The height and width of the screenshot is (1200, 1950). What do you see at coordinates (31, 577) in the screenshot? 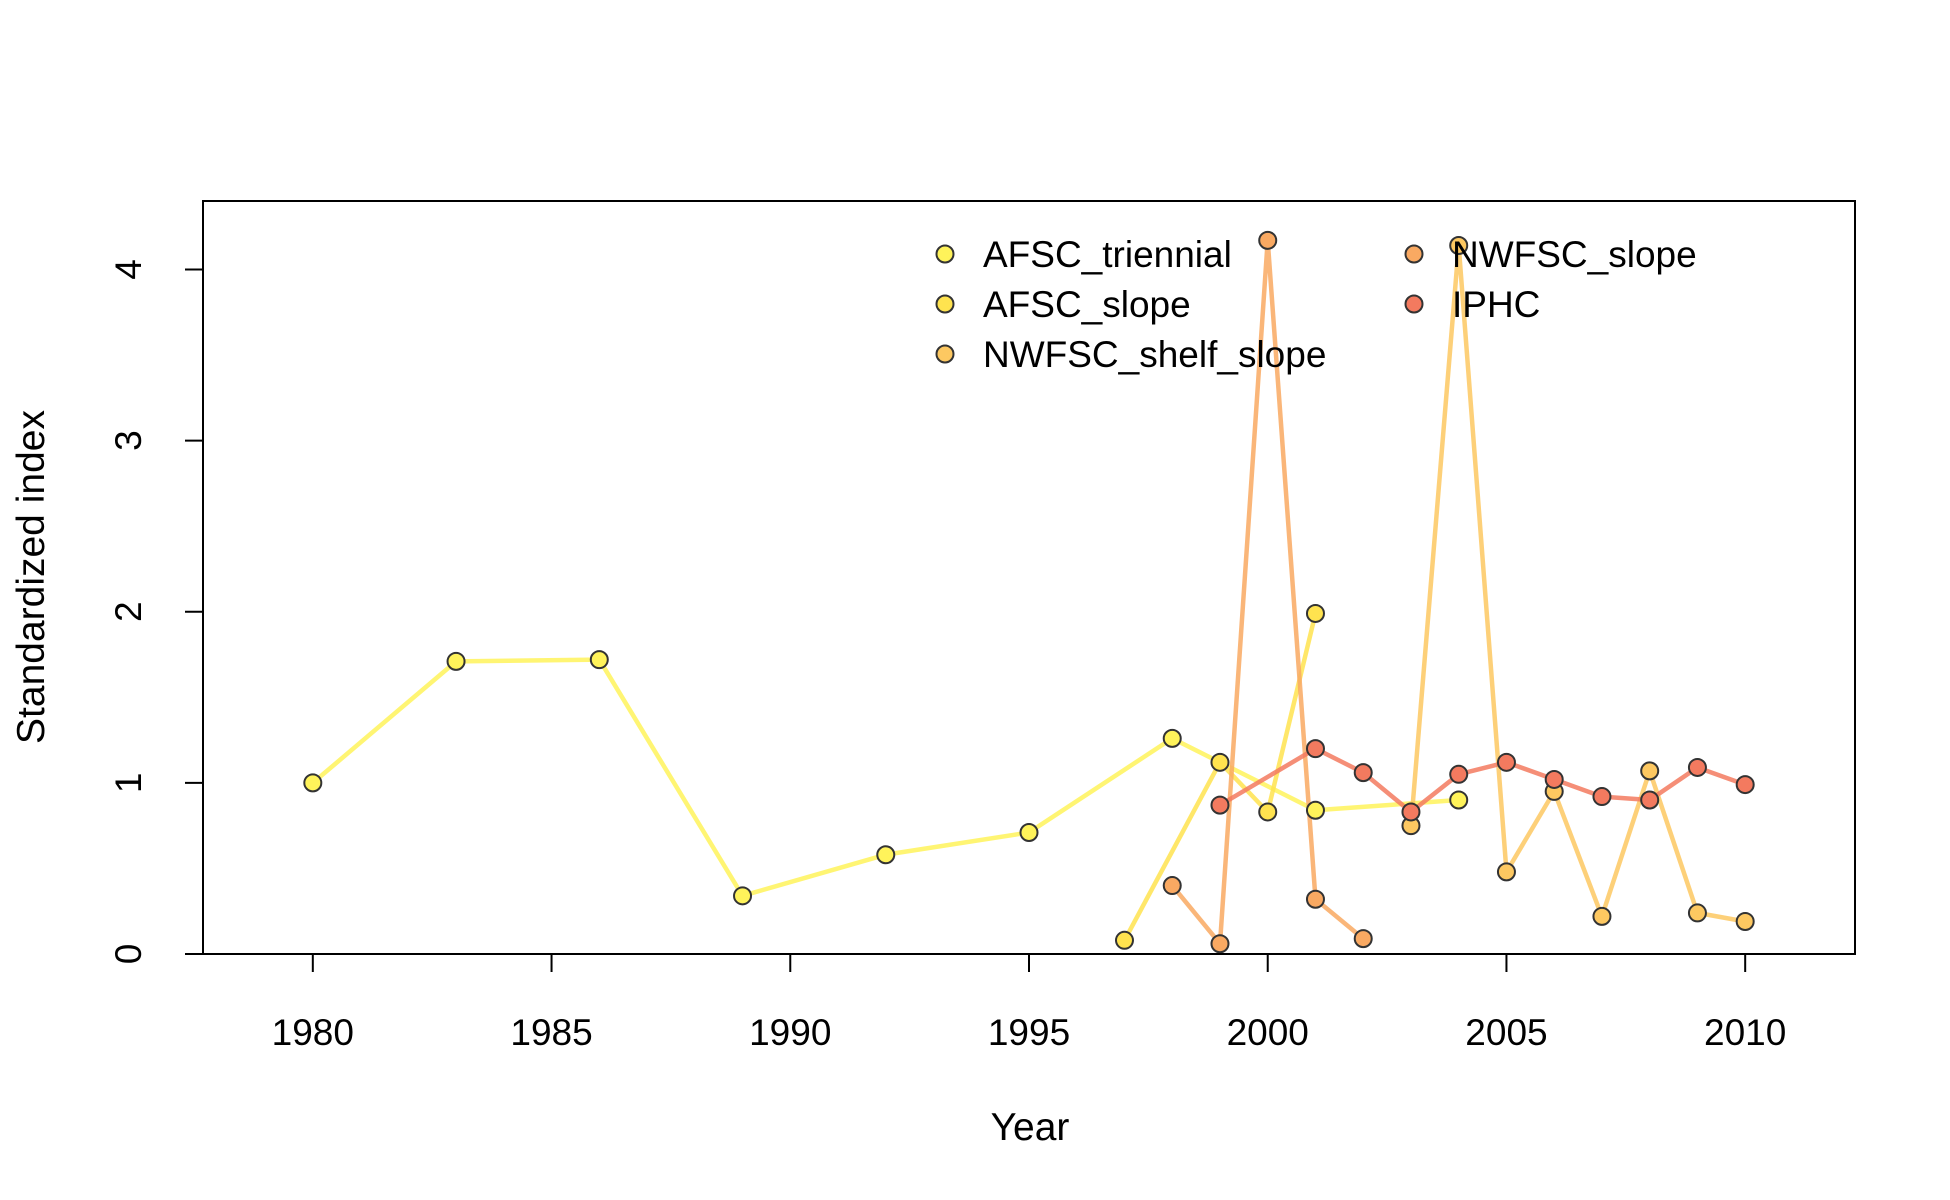
I see `y-axis-title: Standardized index` at bounding box center [31, 577].